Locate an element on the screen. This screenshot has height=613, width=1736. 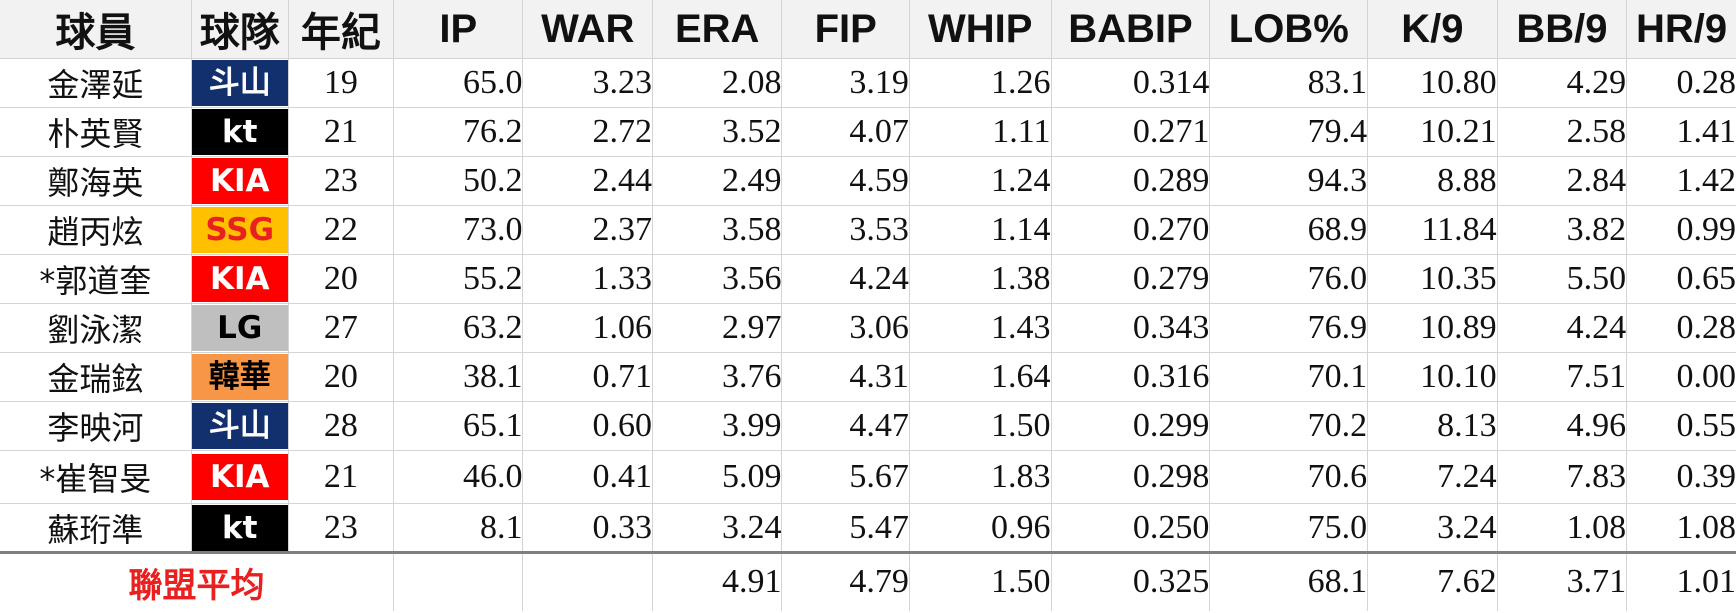
team-badge: SSG is located at coordinates (239, 230).